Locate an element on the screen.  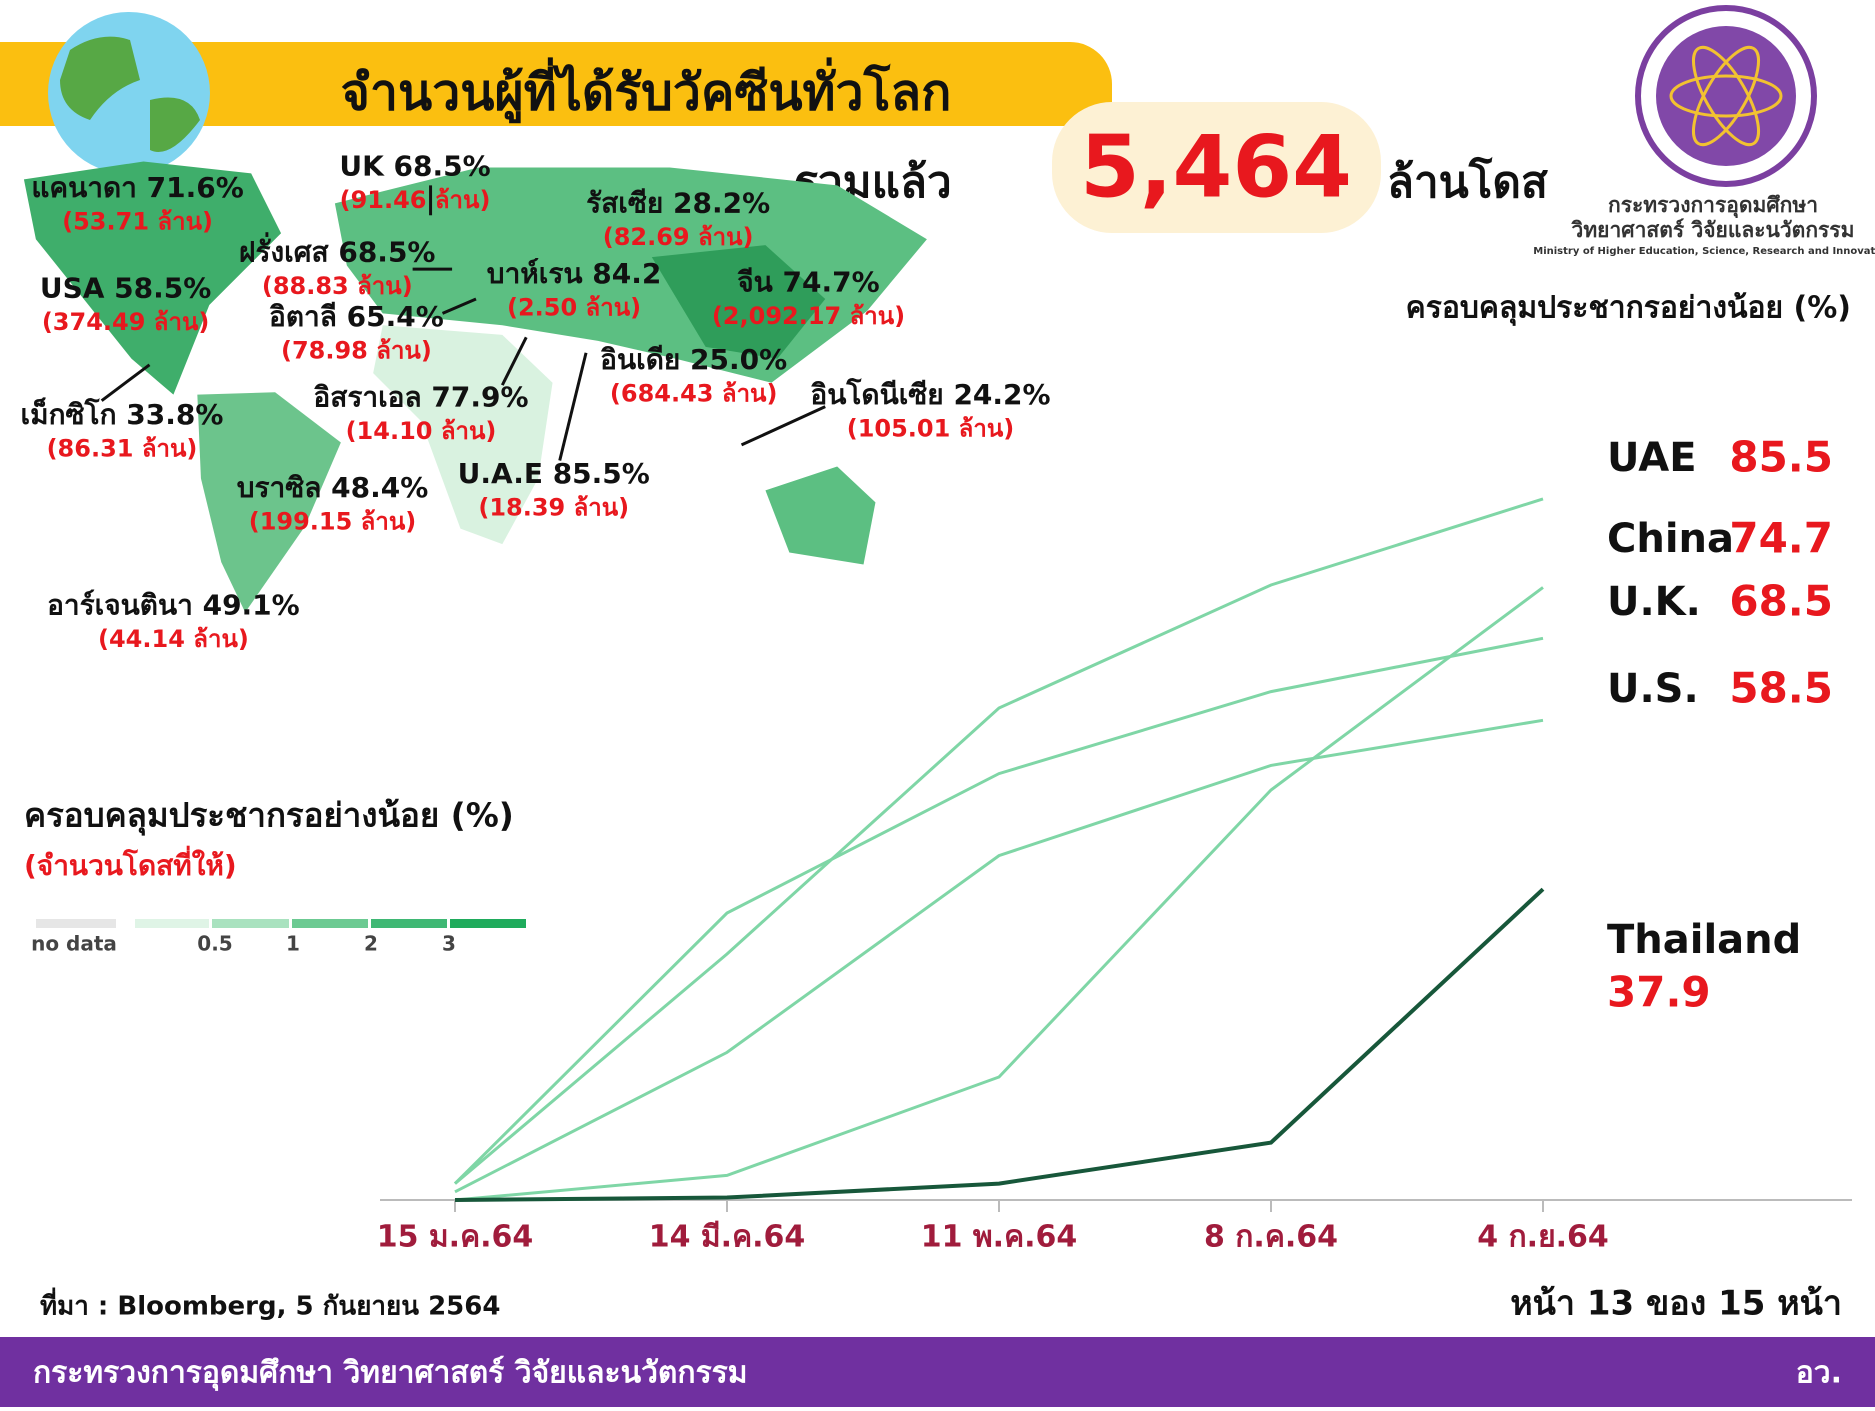
map-doses: (53.71 ล้าน) is located at coordinates (137, 221).